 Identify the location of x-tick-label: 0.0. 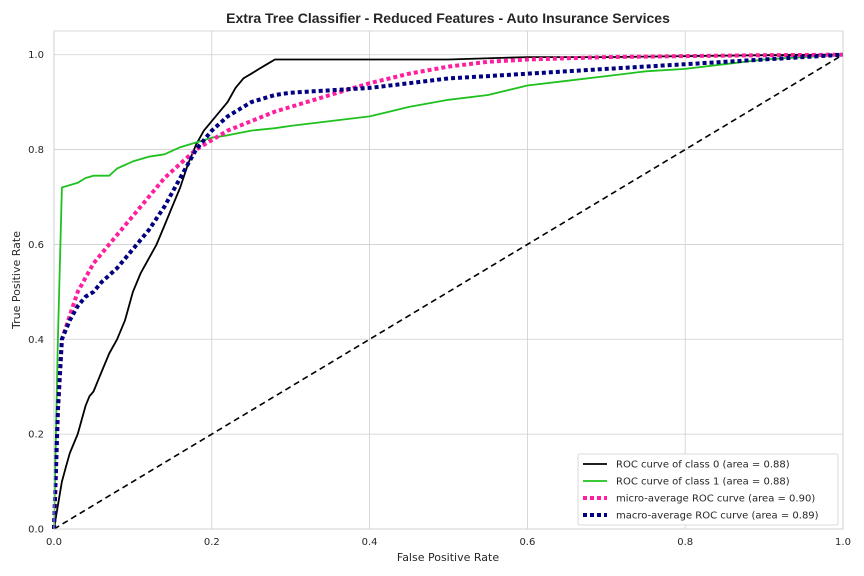
(54, 542).